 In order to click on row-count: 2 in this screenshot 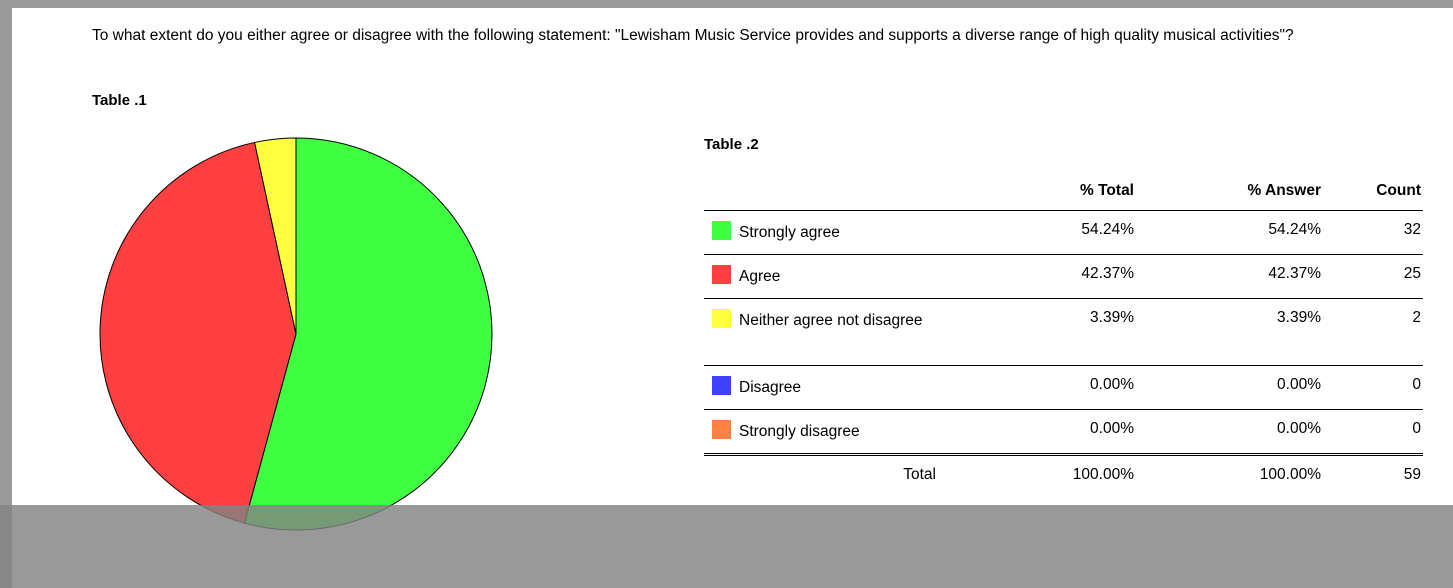, I will do `click(1373, 332)`.